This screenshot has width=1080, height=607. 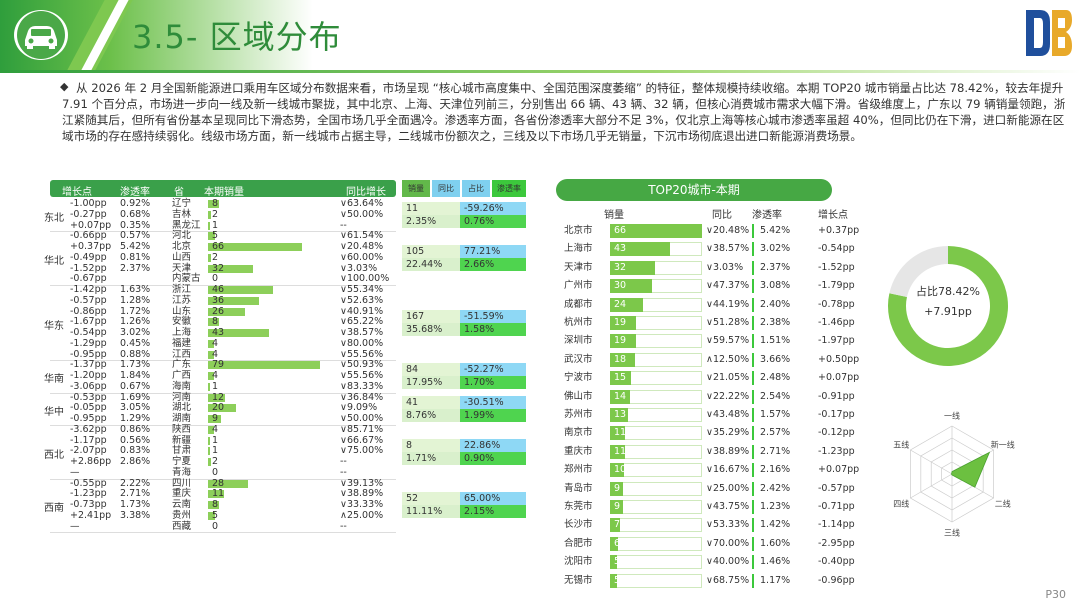 What do you see at coordinates (182, 461) in the screenshot?
I see `row-prov: 宁夏` at bounding box center [182, 461].